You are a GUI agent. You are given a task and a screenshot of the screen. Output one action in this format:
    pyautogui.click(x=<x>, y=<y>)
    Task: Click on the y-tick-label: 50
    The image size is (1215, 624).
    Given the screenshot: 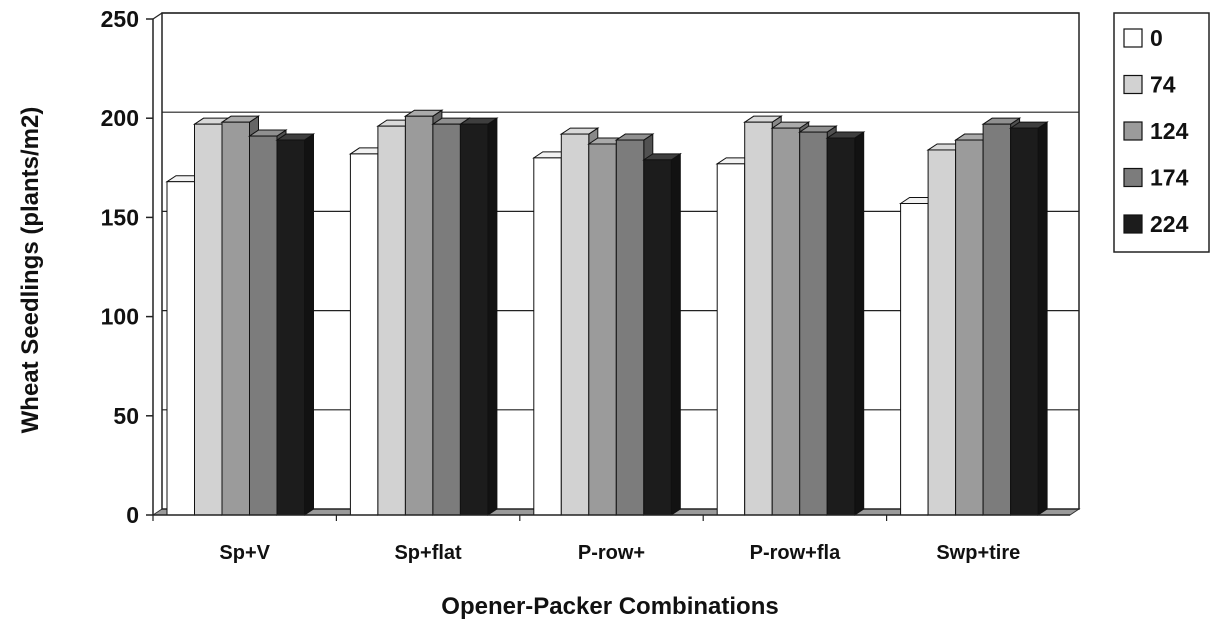 What is the action you would take?
    pyautogui.click(x=126, y=416)
    